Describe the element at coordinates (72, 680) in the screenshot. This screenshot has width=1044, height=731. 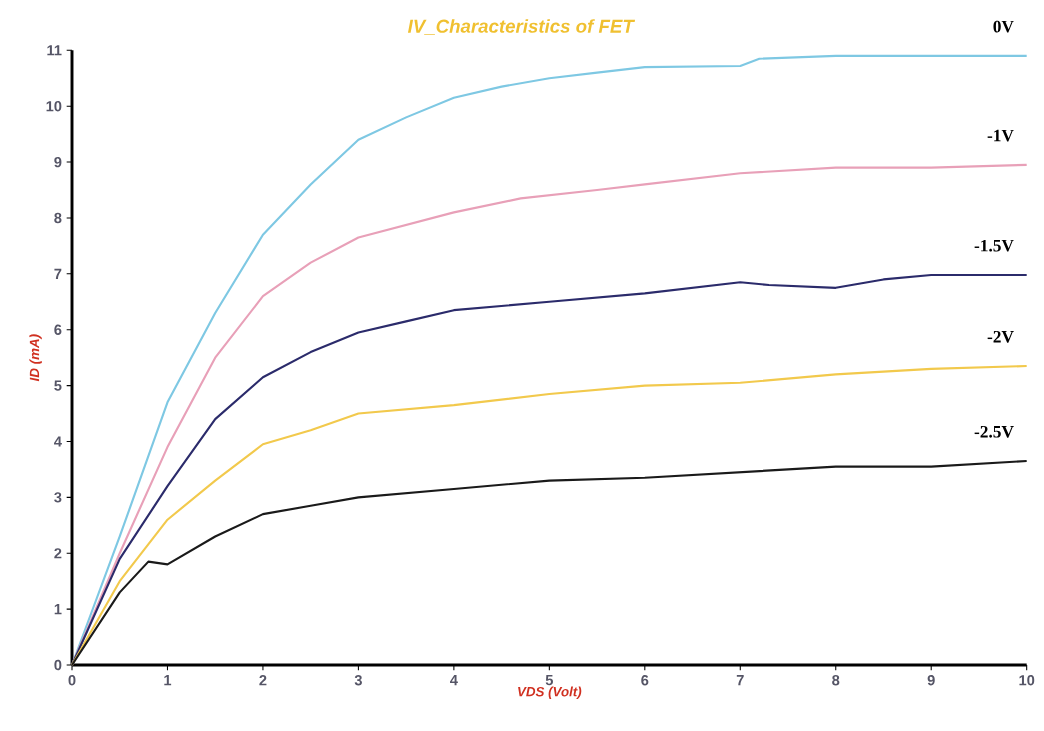
I see `x-tick-label: 0` at that location.